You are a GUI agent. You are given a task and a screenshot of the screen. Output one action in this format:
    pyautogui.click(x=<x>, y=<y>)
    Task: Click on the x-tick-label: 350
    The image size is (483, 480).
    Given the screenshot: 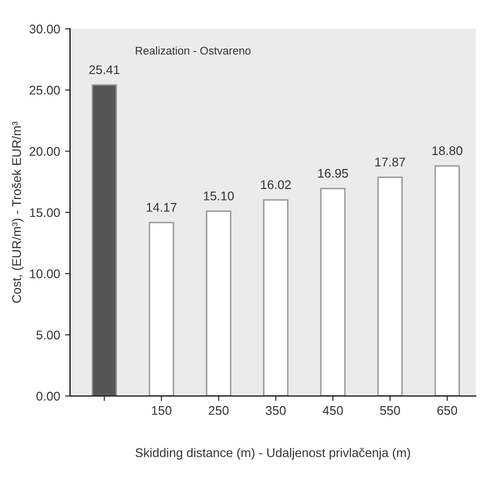 What is the action you would take?
    pyautogui.click(x=276, y=410)
    